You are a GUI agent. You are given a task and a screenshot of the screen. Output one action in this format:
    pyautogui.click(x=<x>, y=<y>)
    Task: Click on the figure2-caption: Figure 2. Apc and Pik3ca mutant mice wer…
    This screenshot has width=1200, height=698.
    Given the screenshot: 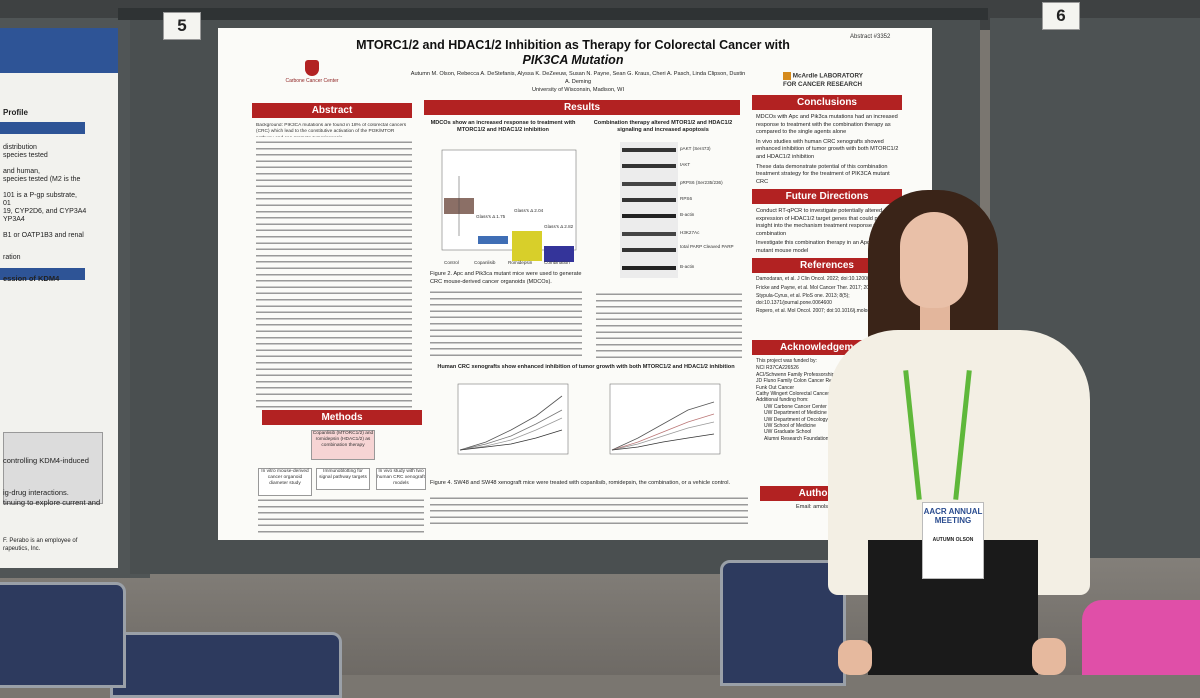 What is the action you would take?
    pyautogui.click(x=506, y=278)
    